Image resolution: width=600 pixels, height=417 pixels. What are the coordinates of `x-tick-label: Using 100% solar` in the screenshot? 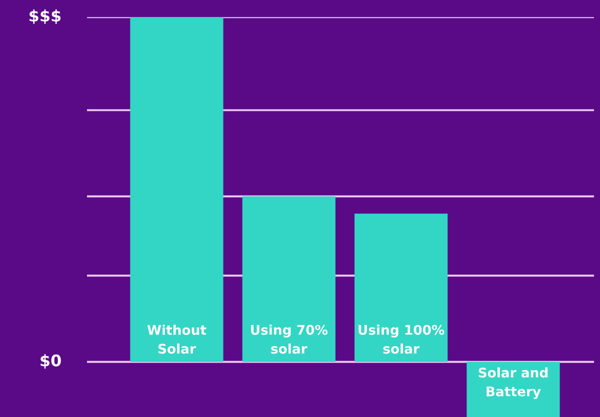 It's located at (401, 339).